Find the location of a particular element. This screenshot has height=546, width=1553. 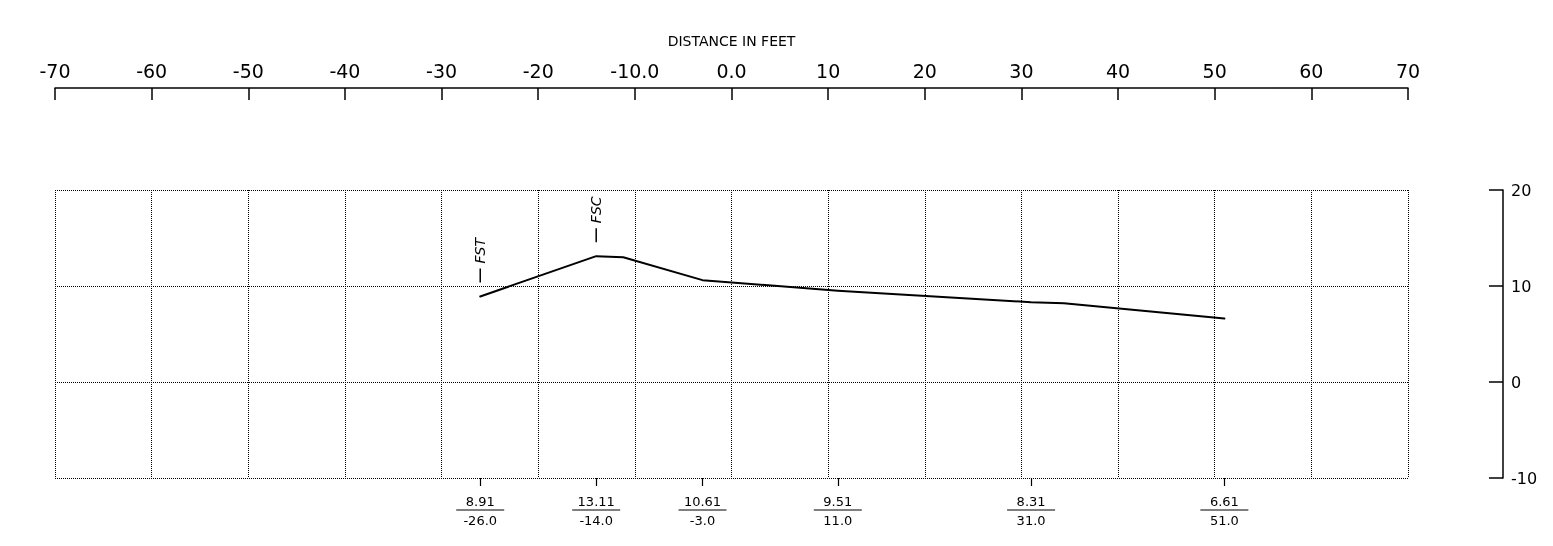

x2-tick-label: -26.0 is located at coordinates (480, 520).